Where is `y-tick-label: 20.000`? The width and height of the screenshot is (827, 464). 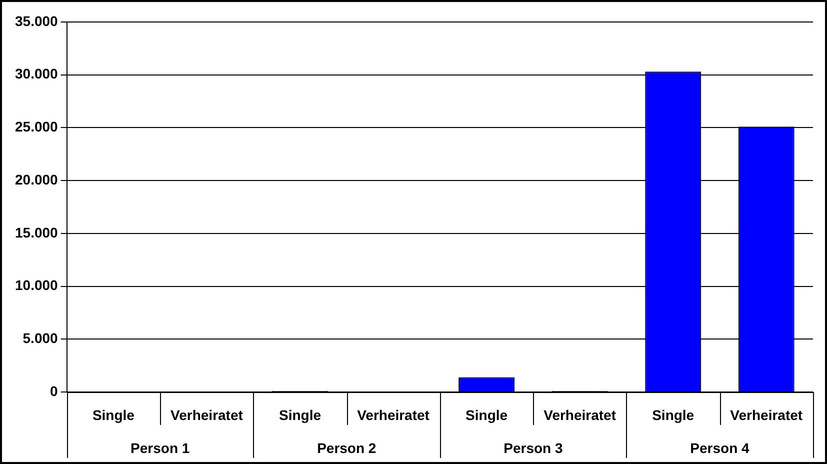 y-tick-label: 20.000 is located at coordinates (36, 179).